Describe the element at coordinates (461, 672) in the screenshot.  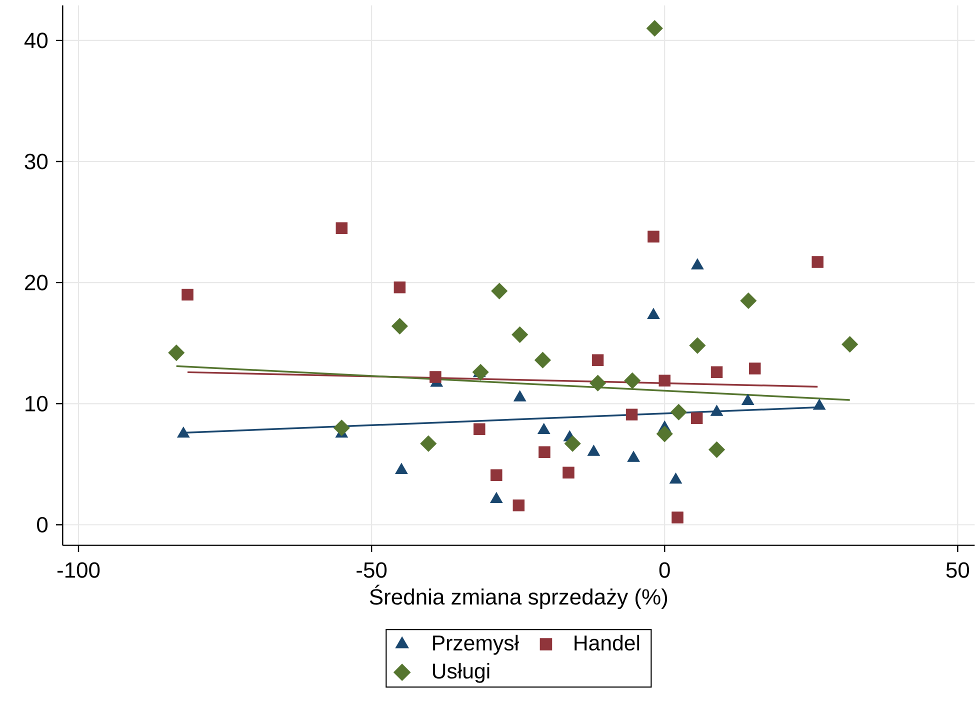
I see `legend-label: Usługi` at that location.